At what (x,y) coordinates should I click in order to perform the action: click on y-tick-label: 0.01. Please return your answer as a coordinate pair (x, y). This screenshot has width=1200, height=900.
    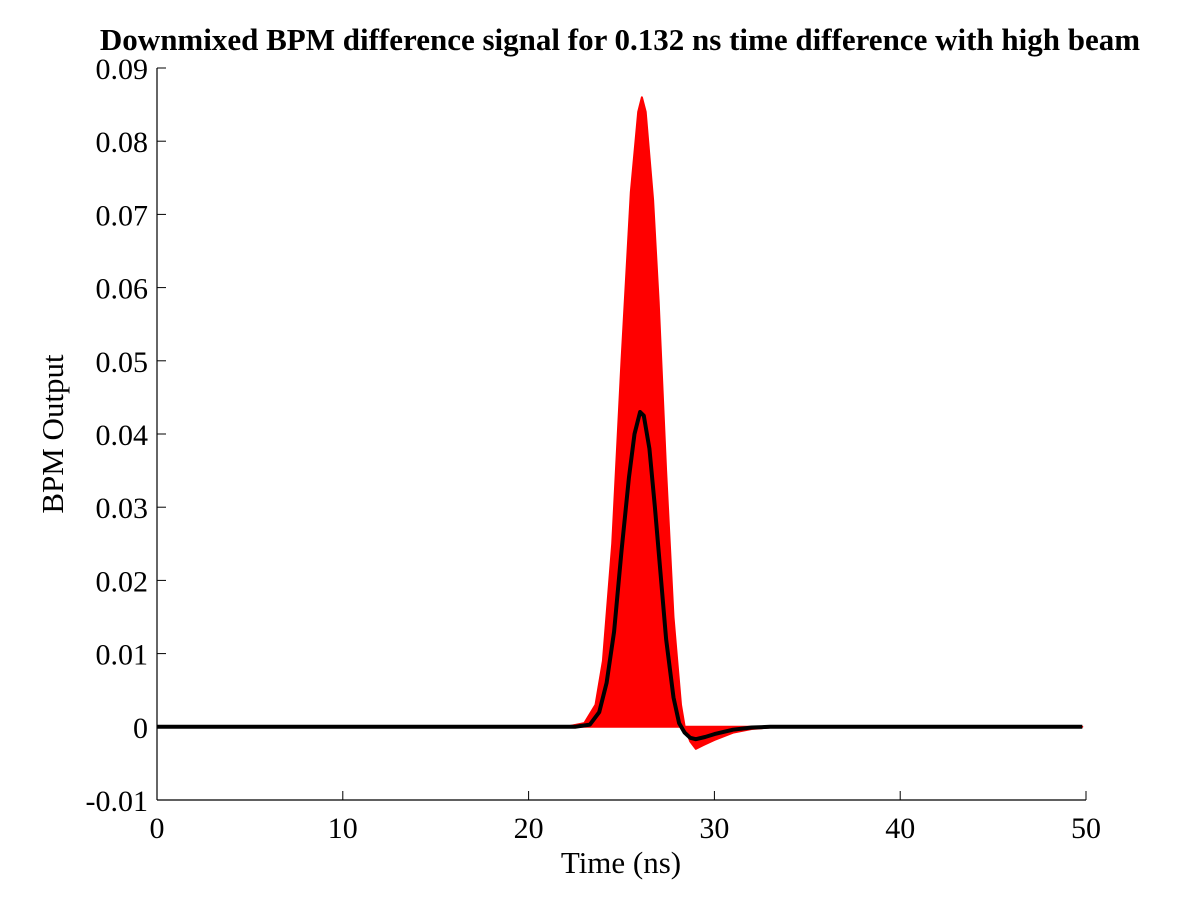
    Looking at the image, I should click on (122, 655).